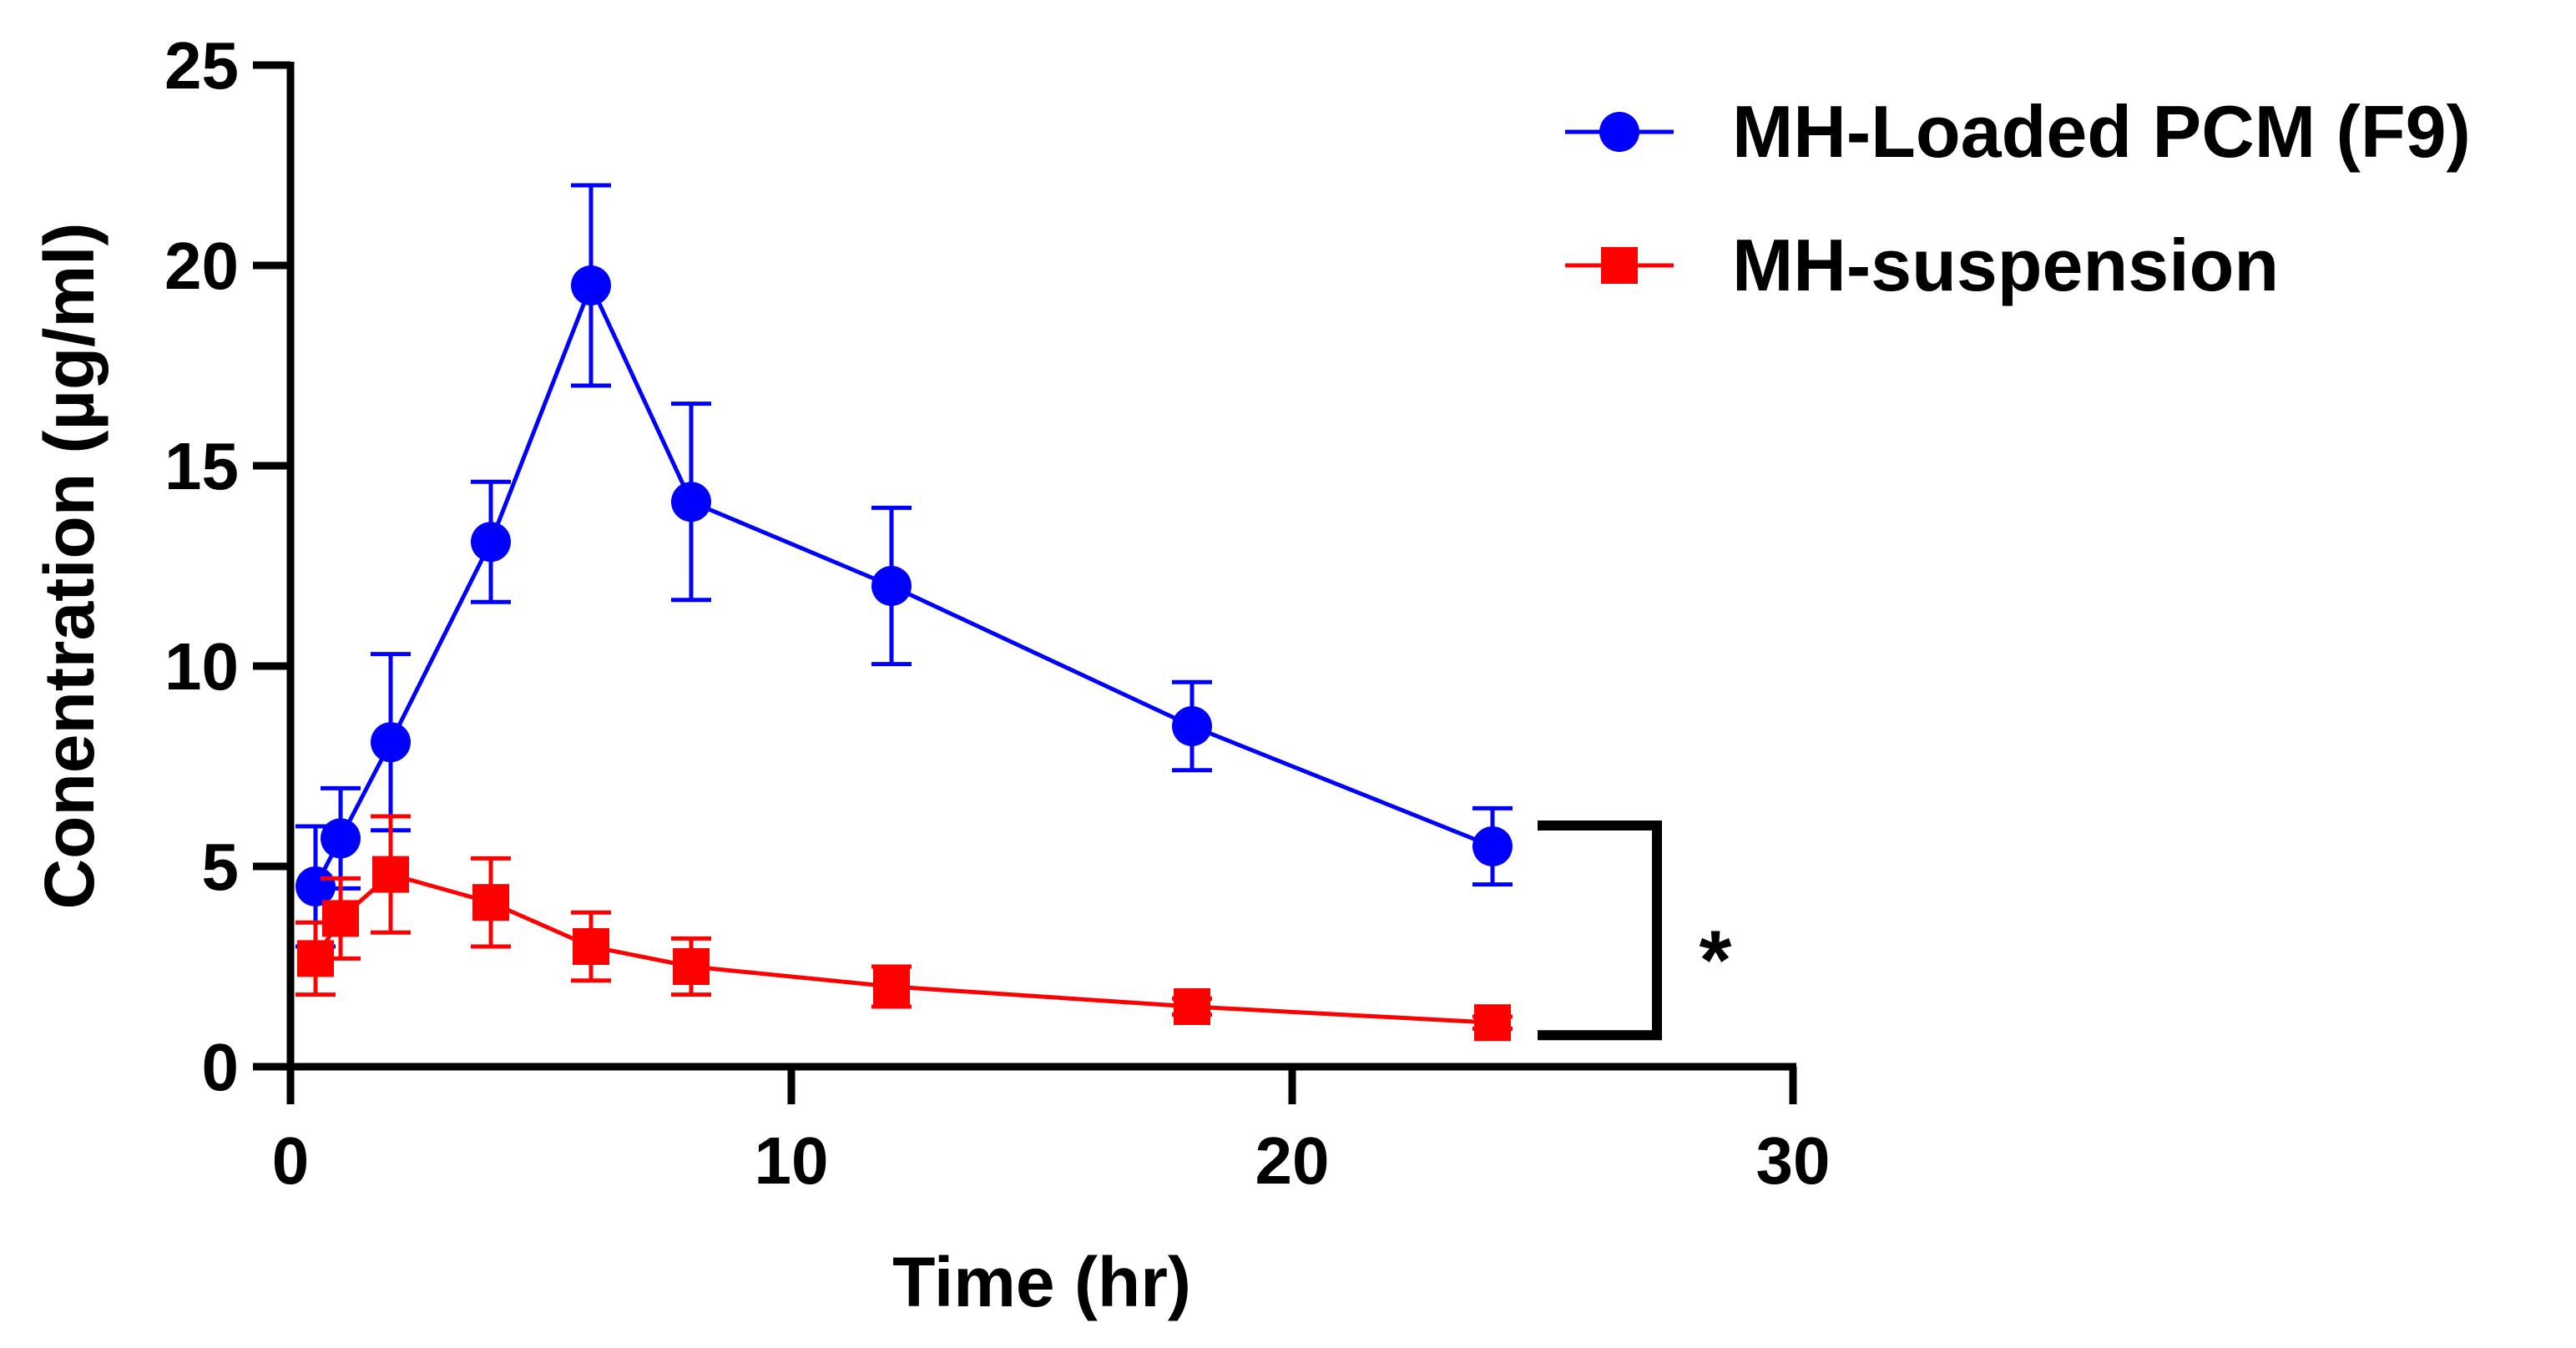 The image size is (2576, 1348). What do you see at coordinates (221, 1067) in the screenshot?
I see `y-tick-label: 0` at bounding box center [221, 1067].